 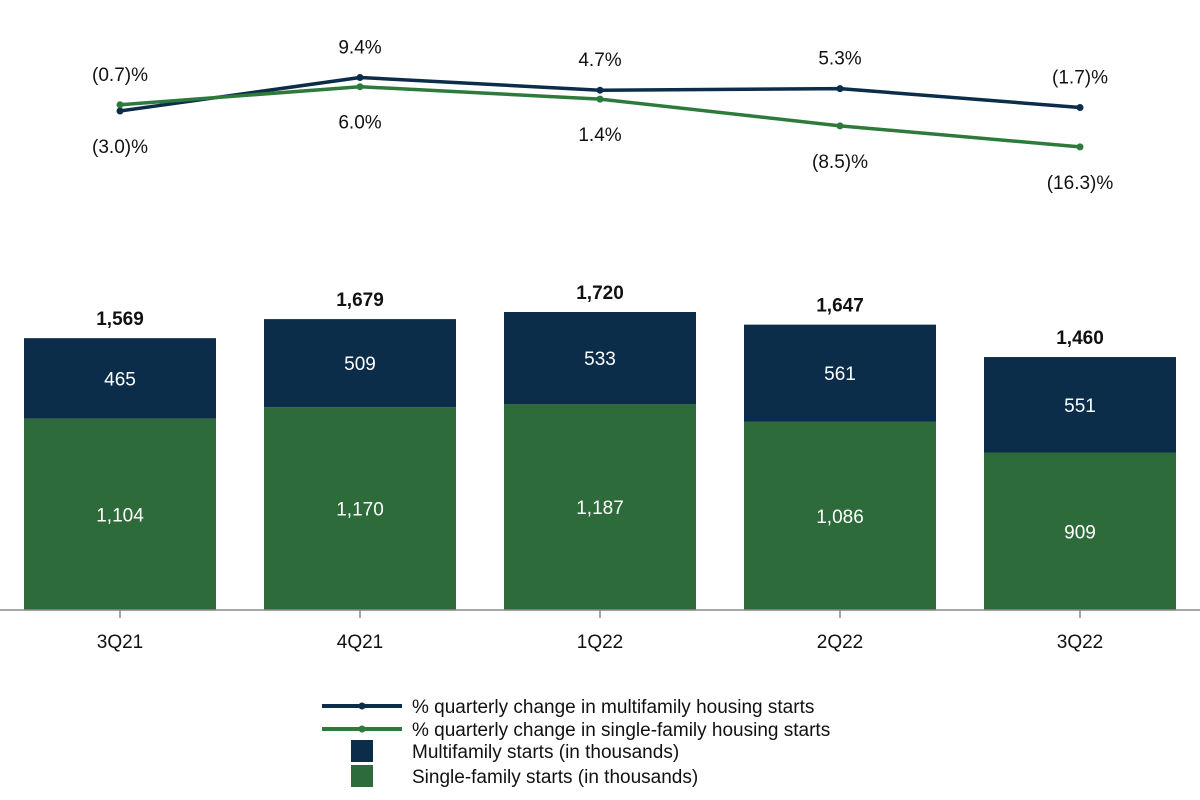 What do you see at coordinates (362, 729) in the screenshot?
I see `legend-marker-single-family-change` at bounding box center [362, 729].